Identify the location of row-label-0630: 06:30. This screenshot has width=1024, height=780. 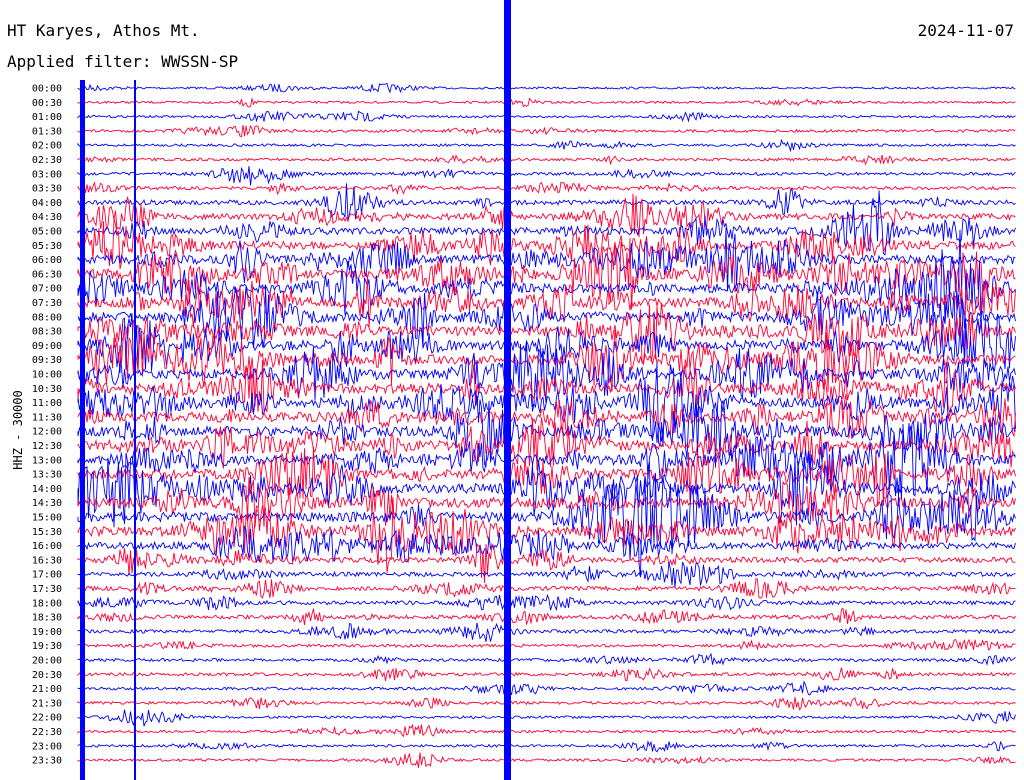
(47, 274).